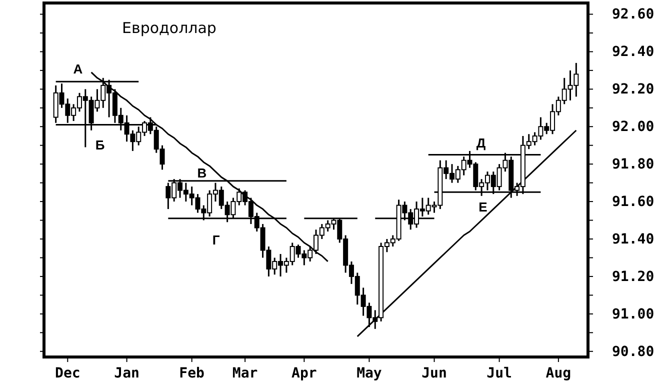 This screenshot has width=665, height=381. I want to click on y-tick-label: 92.40, so click(633, 52).